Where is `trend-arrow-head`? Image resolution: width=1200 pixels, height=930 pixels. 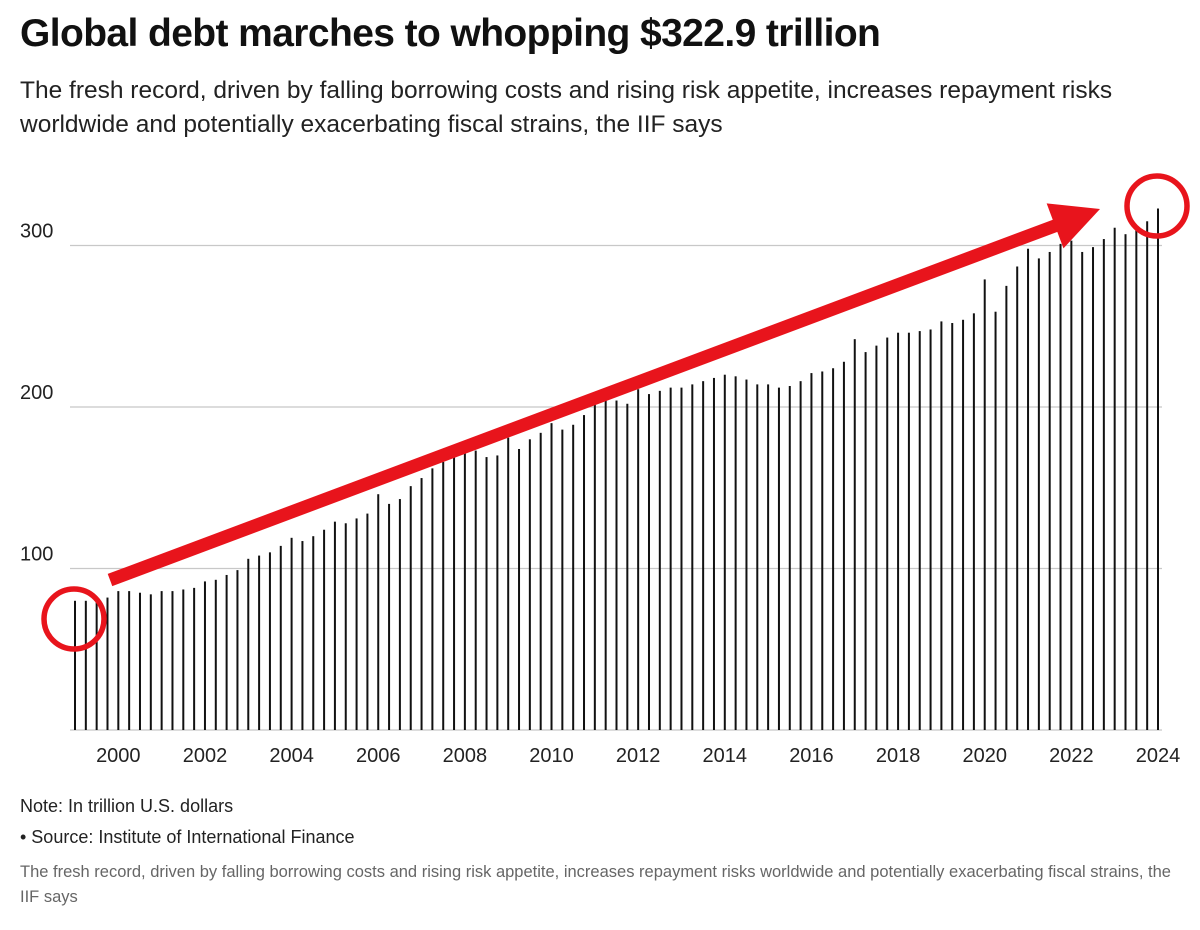 trend-arrow-head is located at coordinates (1073, 226).